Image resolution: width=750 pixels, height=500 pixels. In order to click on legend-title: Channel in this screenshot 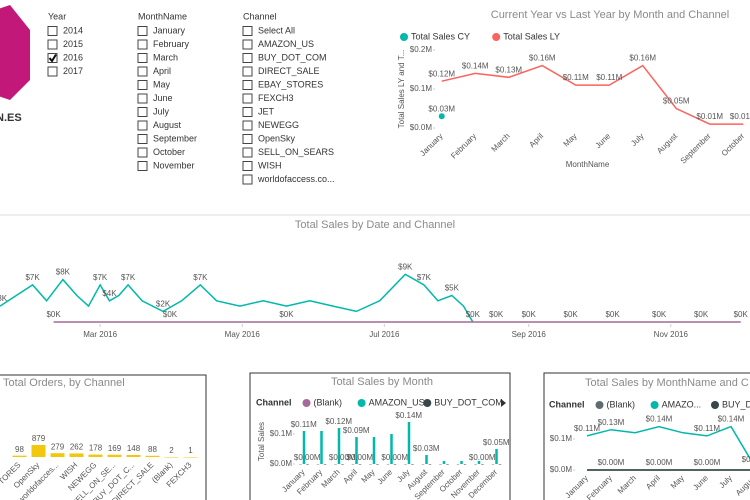, I will do `click(567, 404)`.